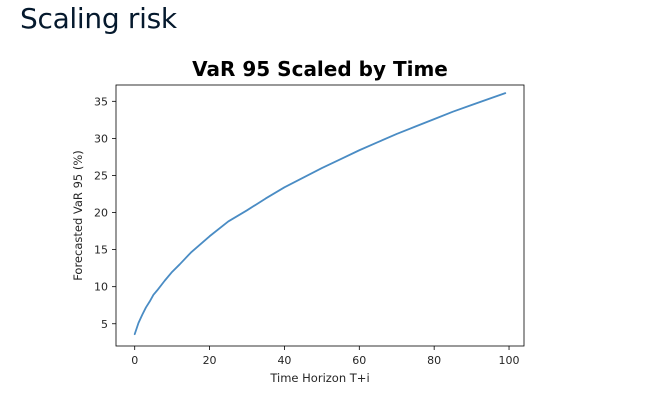 The width and height of the screenshot is (652, 404). What do you see at coordinates (101, 287) in the screenshot?
I see `y-tick-label: 10` at bounding box center [101, 287].